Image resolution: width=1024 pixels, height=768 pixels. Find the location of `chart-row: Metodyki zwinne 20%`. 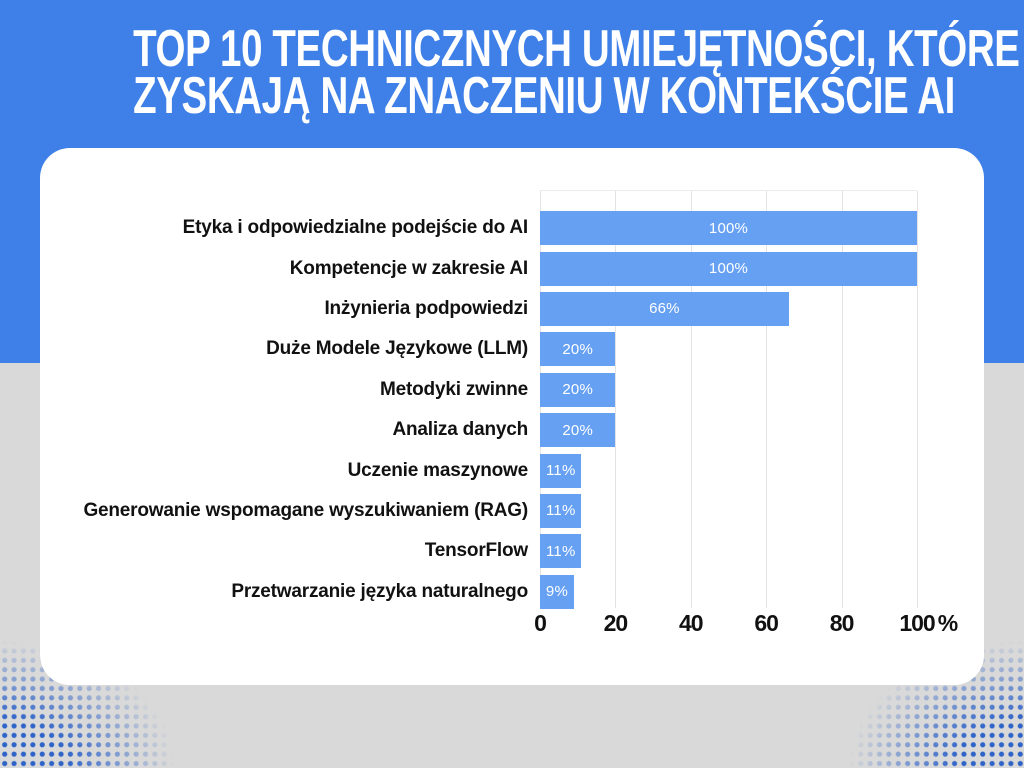

chart-row: Metodyki zwinne 20% is located at coordinates (478, 390).